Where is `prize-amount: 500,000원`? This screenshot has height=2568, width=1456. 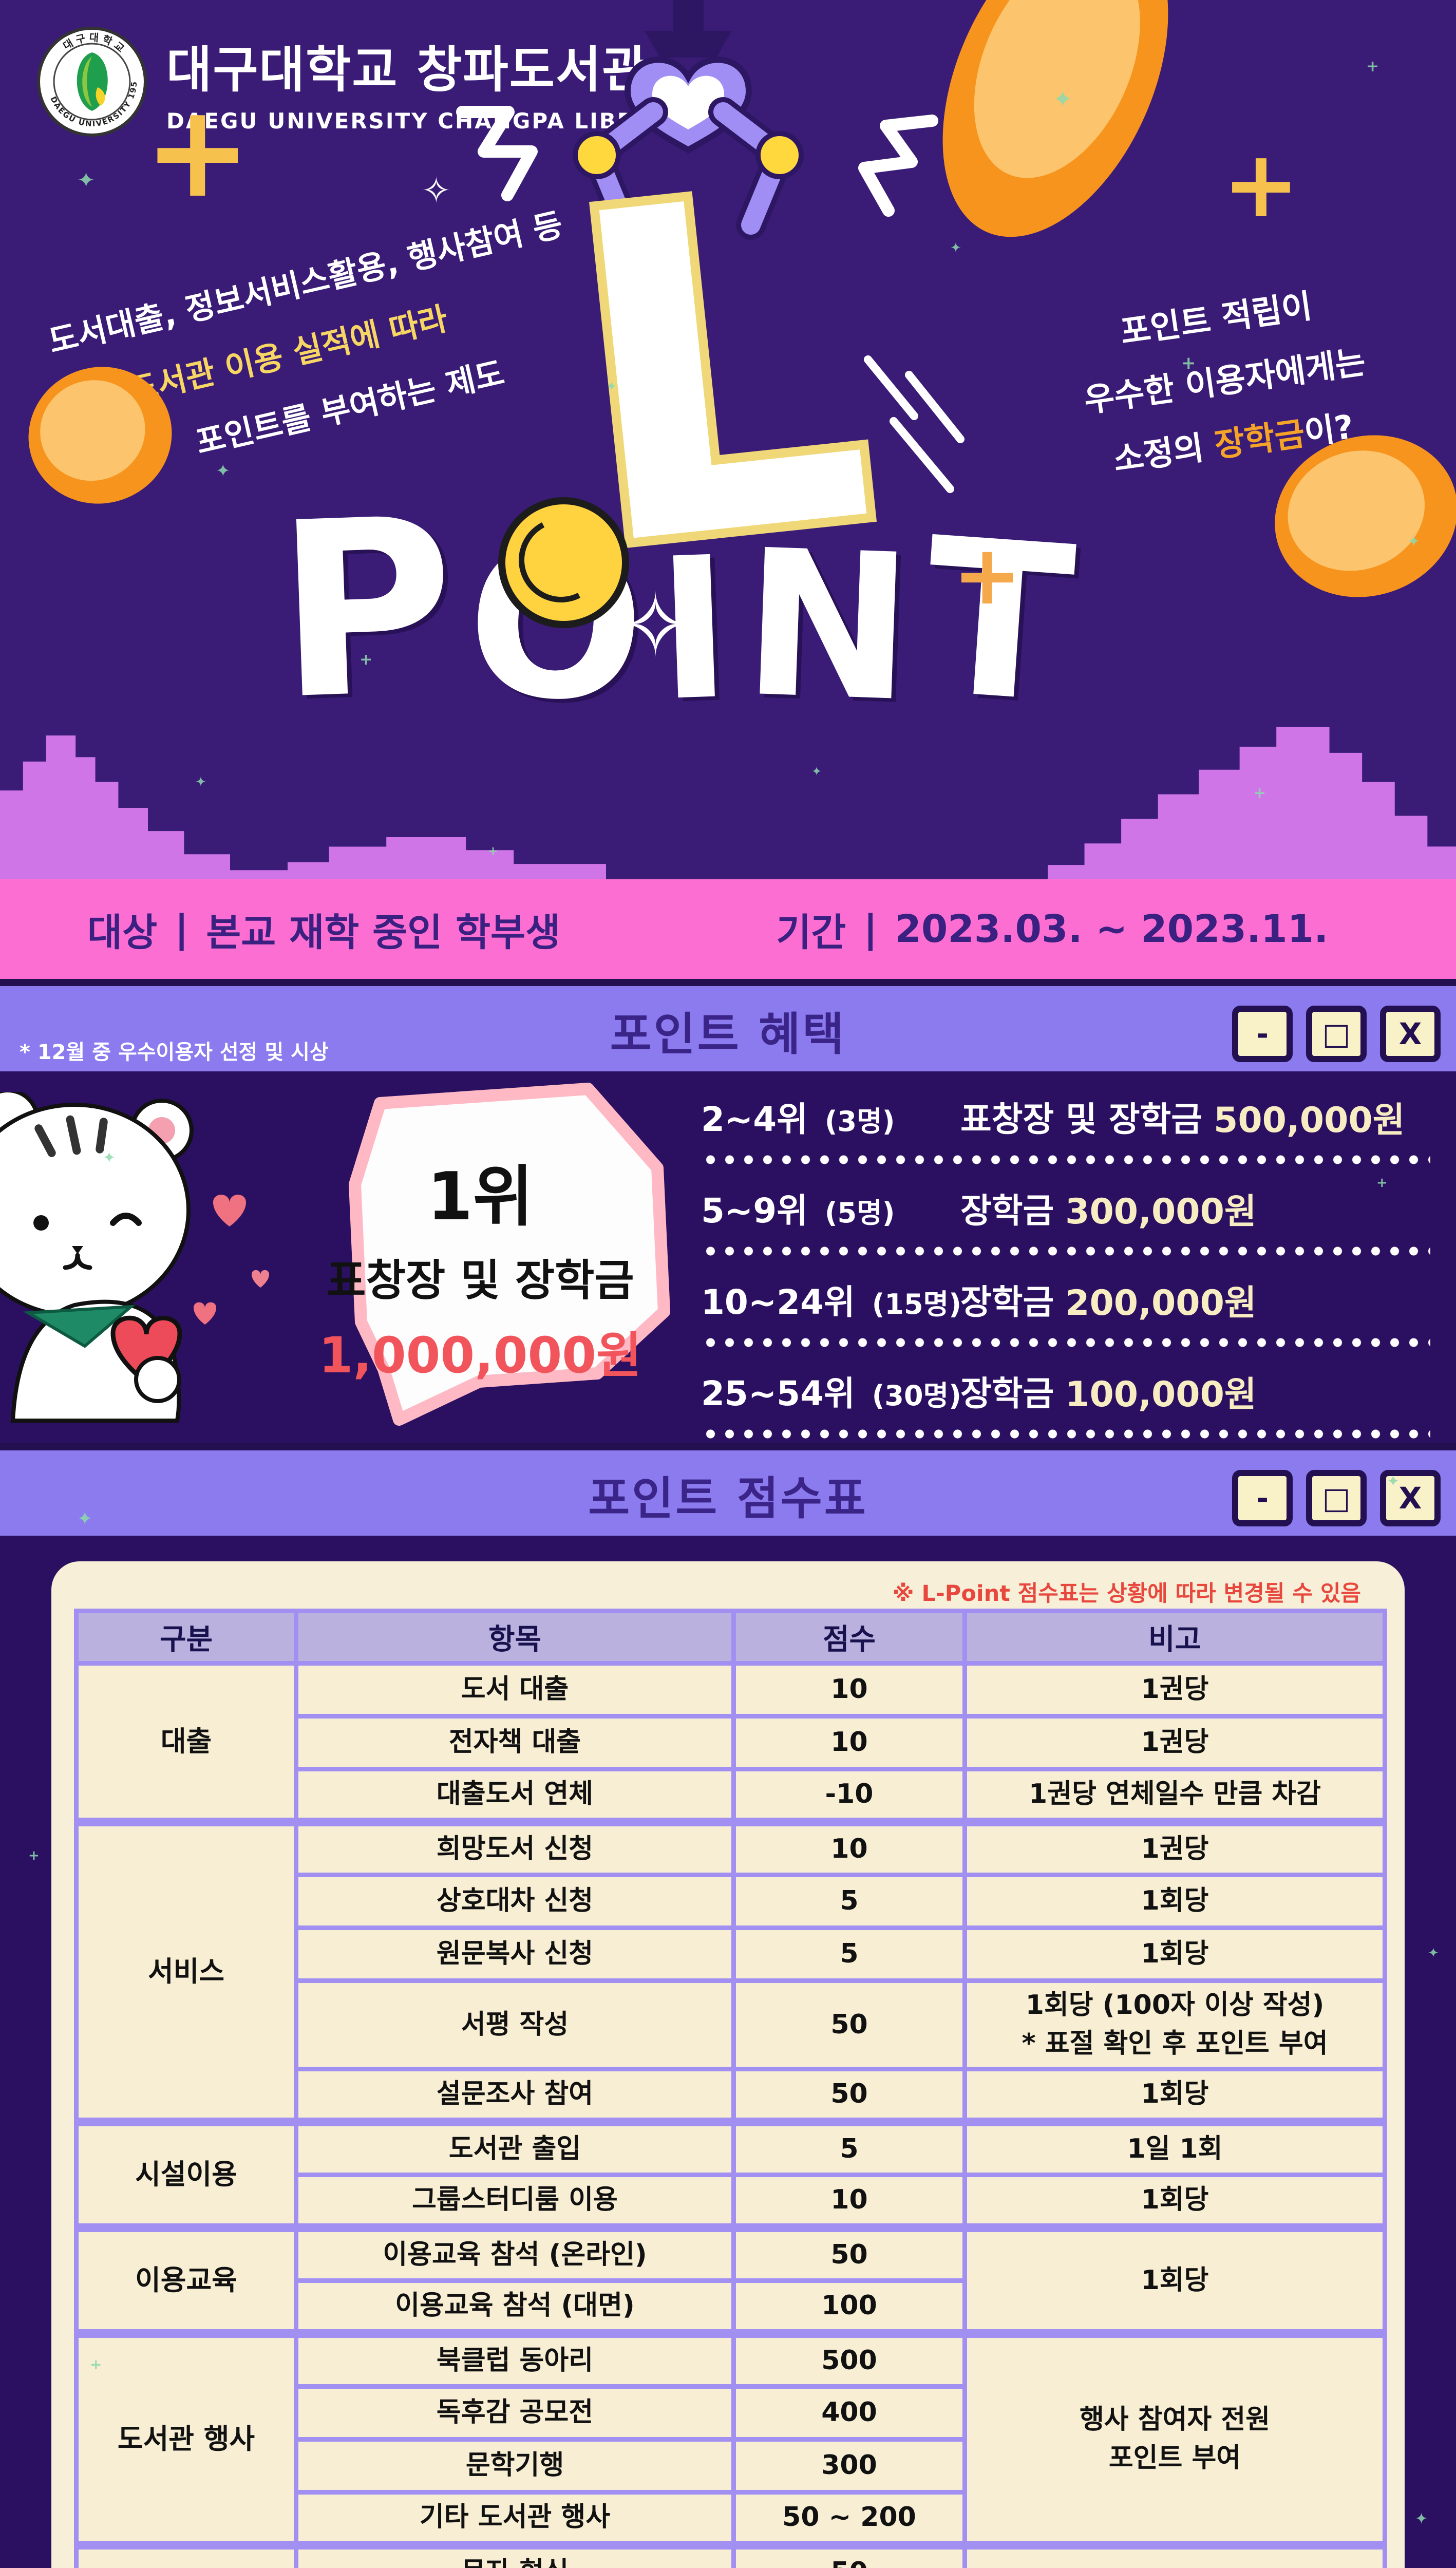 prize-amount: 500,000원 is located at coordinates (1310, 1120).